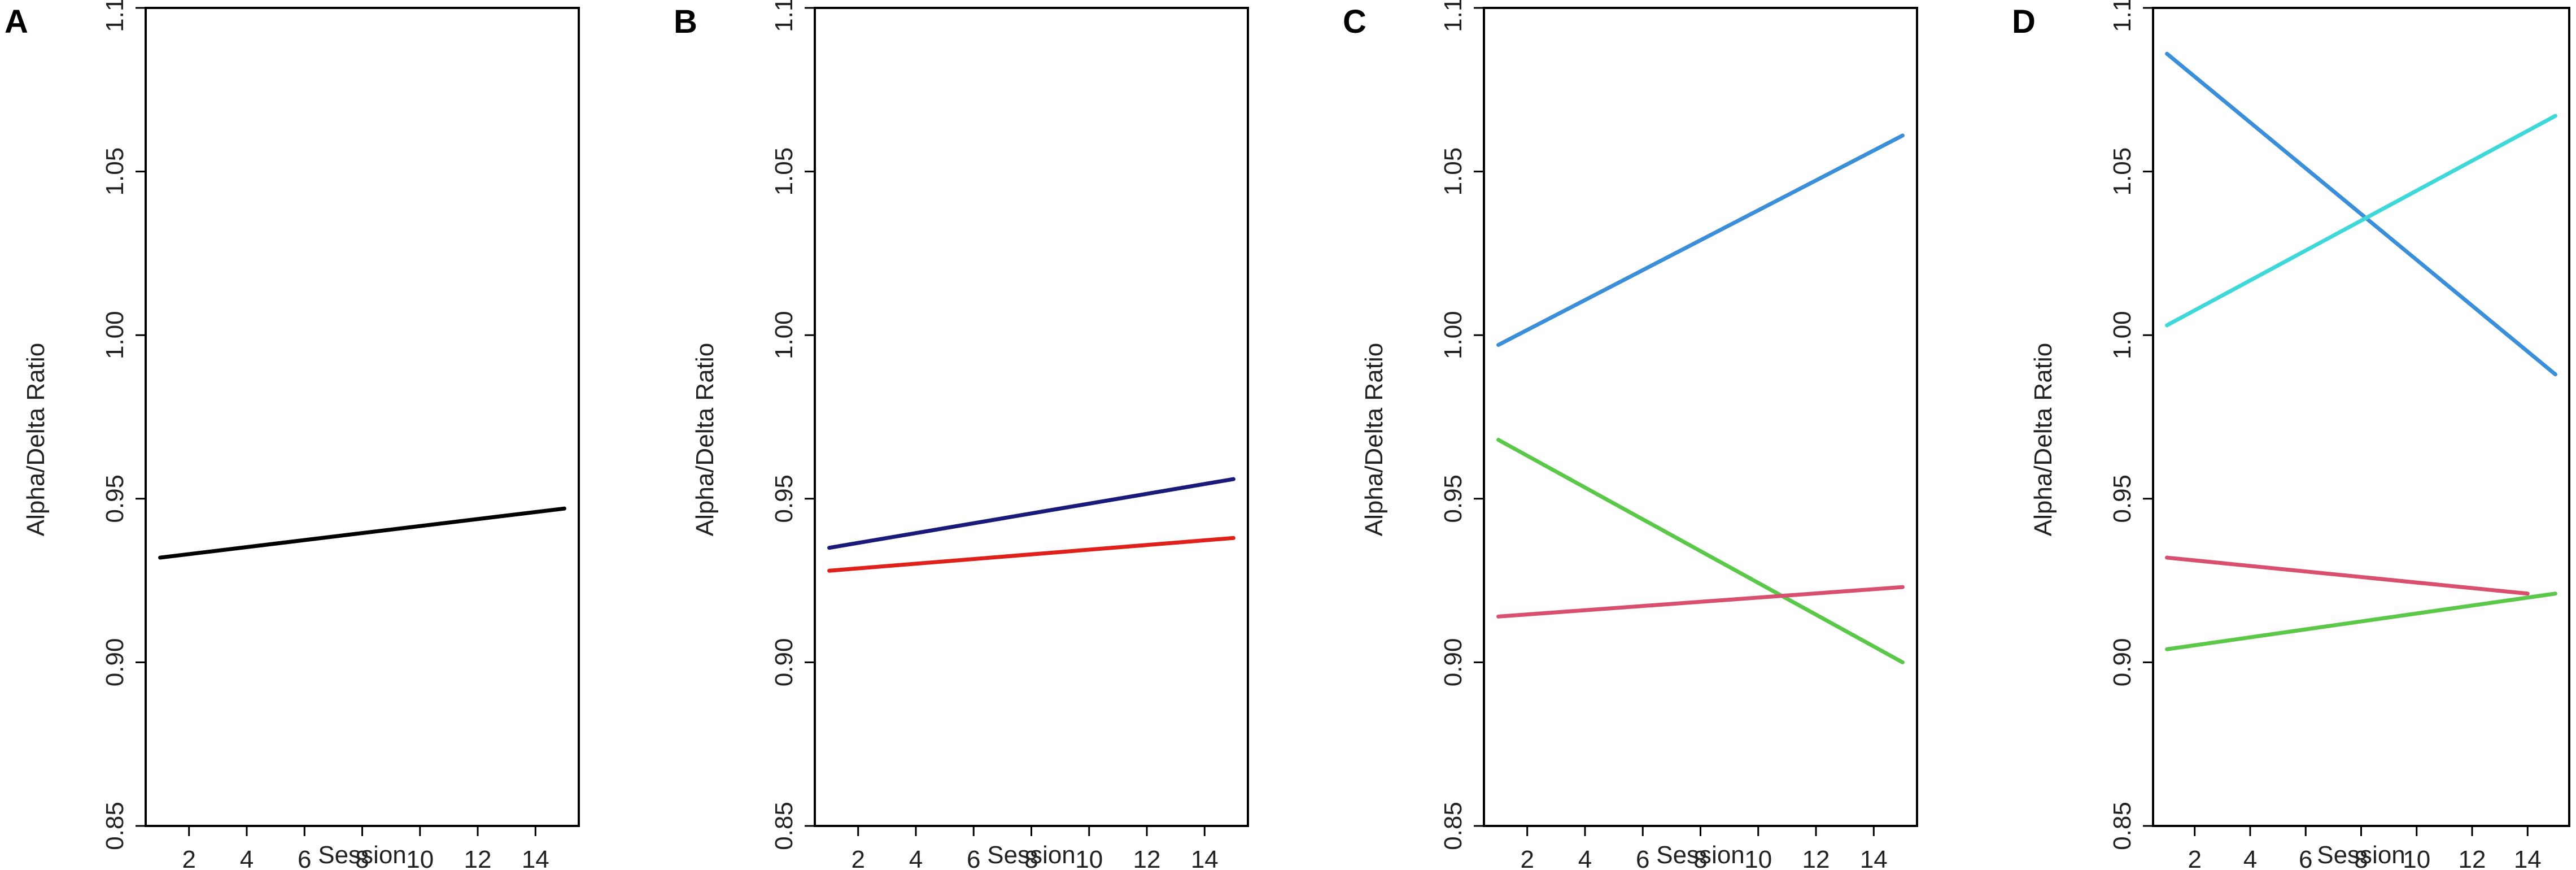  I want to click on series-line-overall, so click(362, 533).